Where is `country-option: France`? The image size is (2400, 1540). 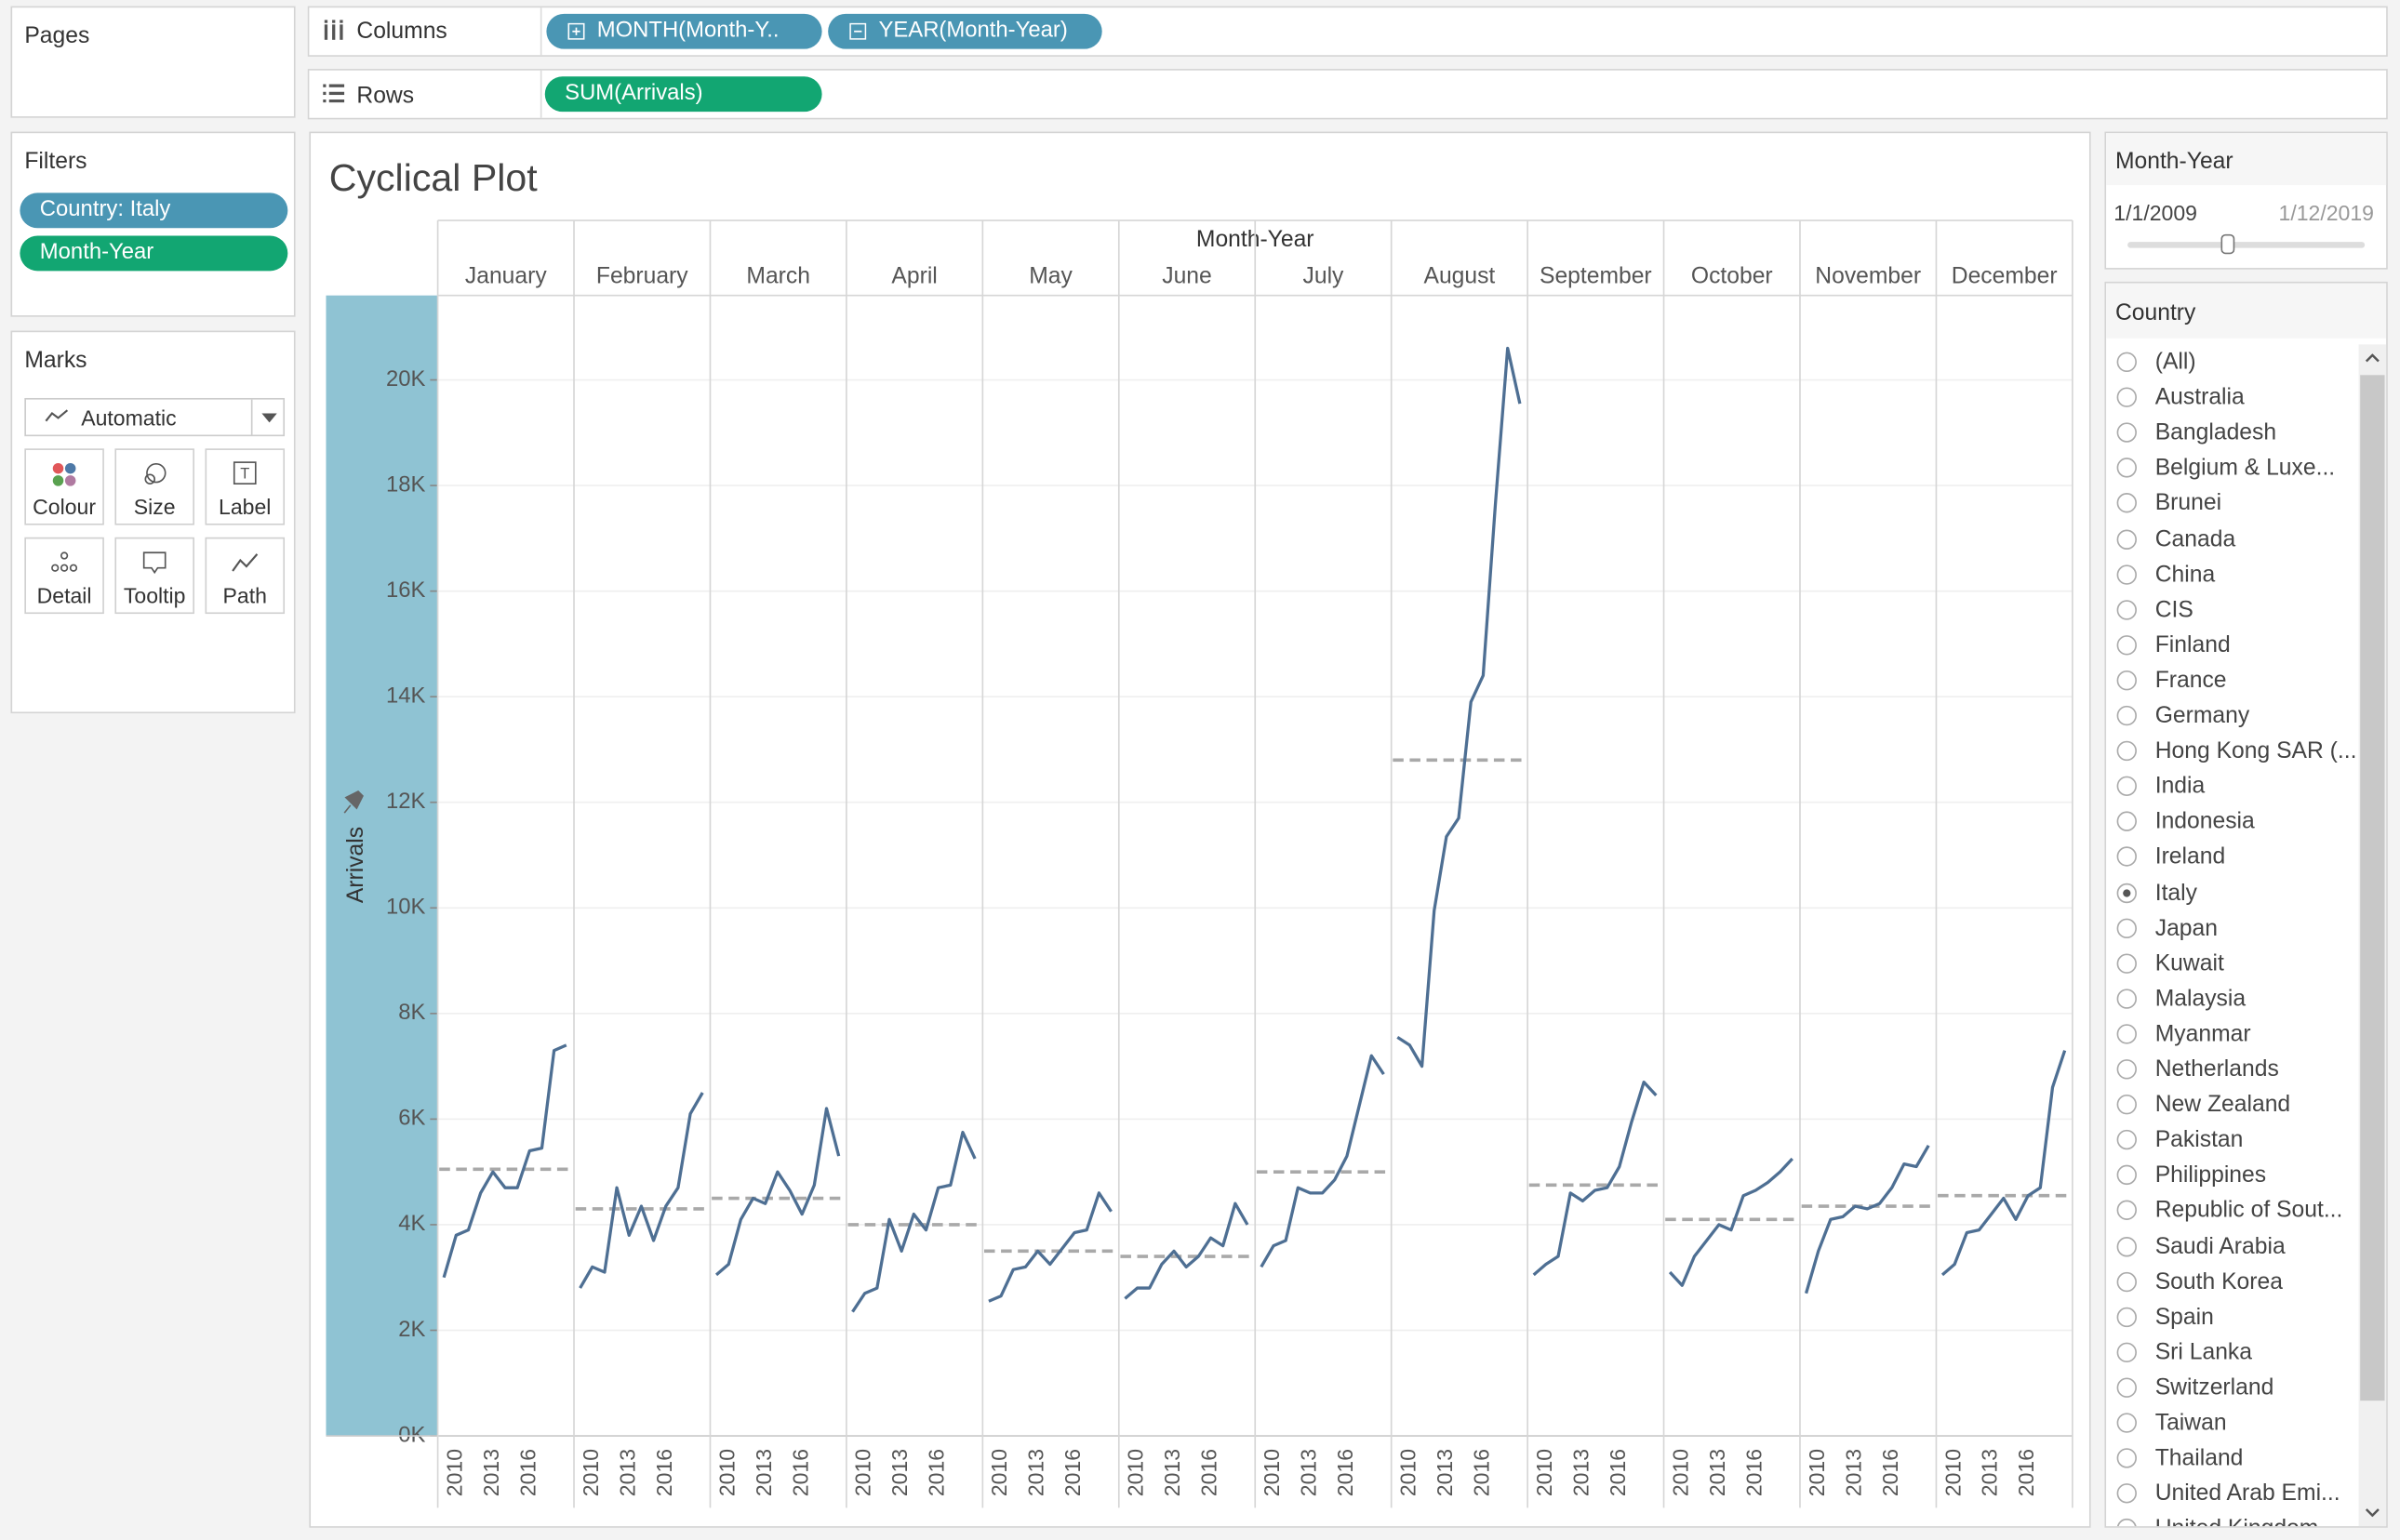
country-option: France is located at coordinates (2230, 681).